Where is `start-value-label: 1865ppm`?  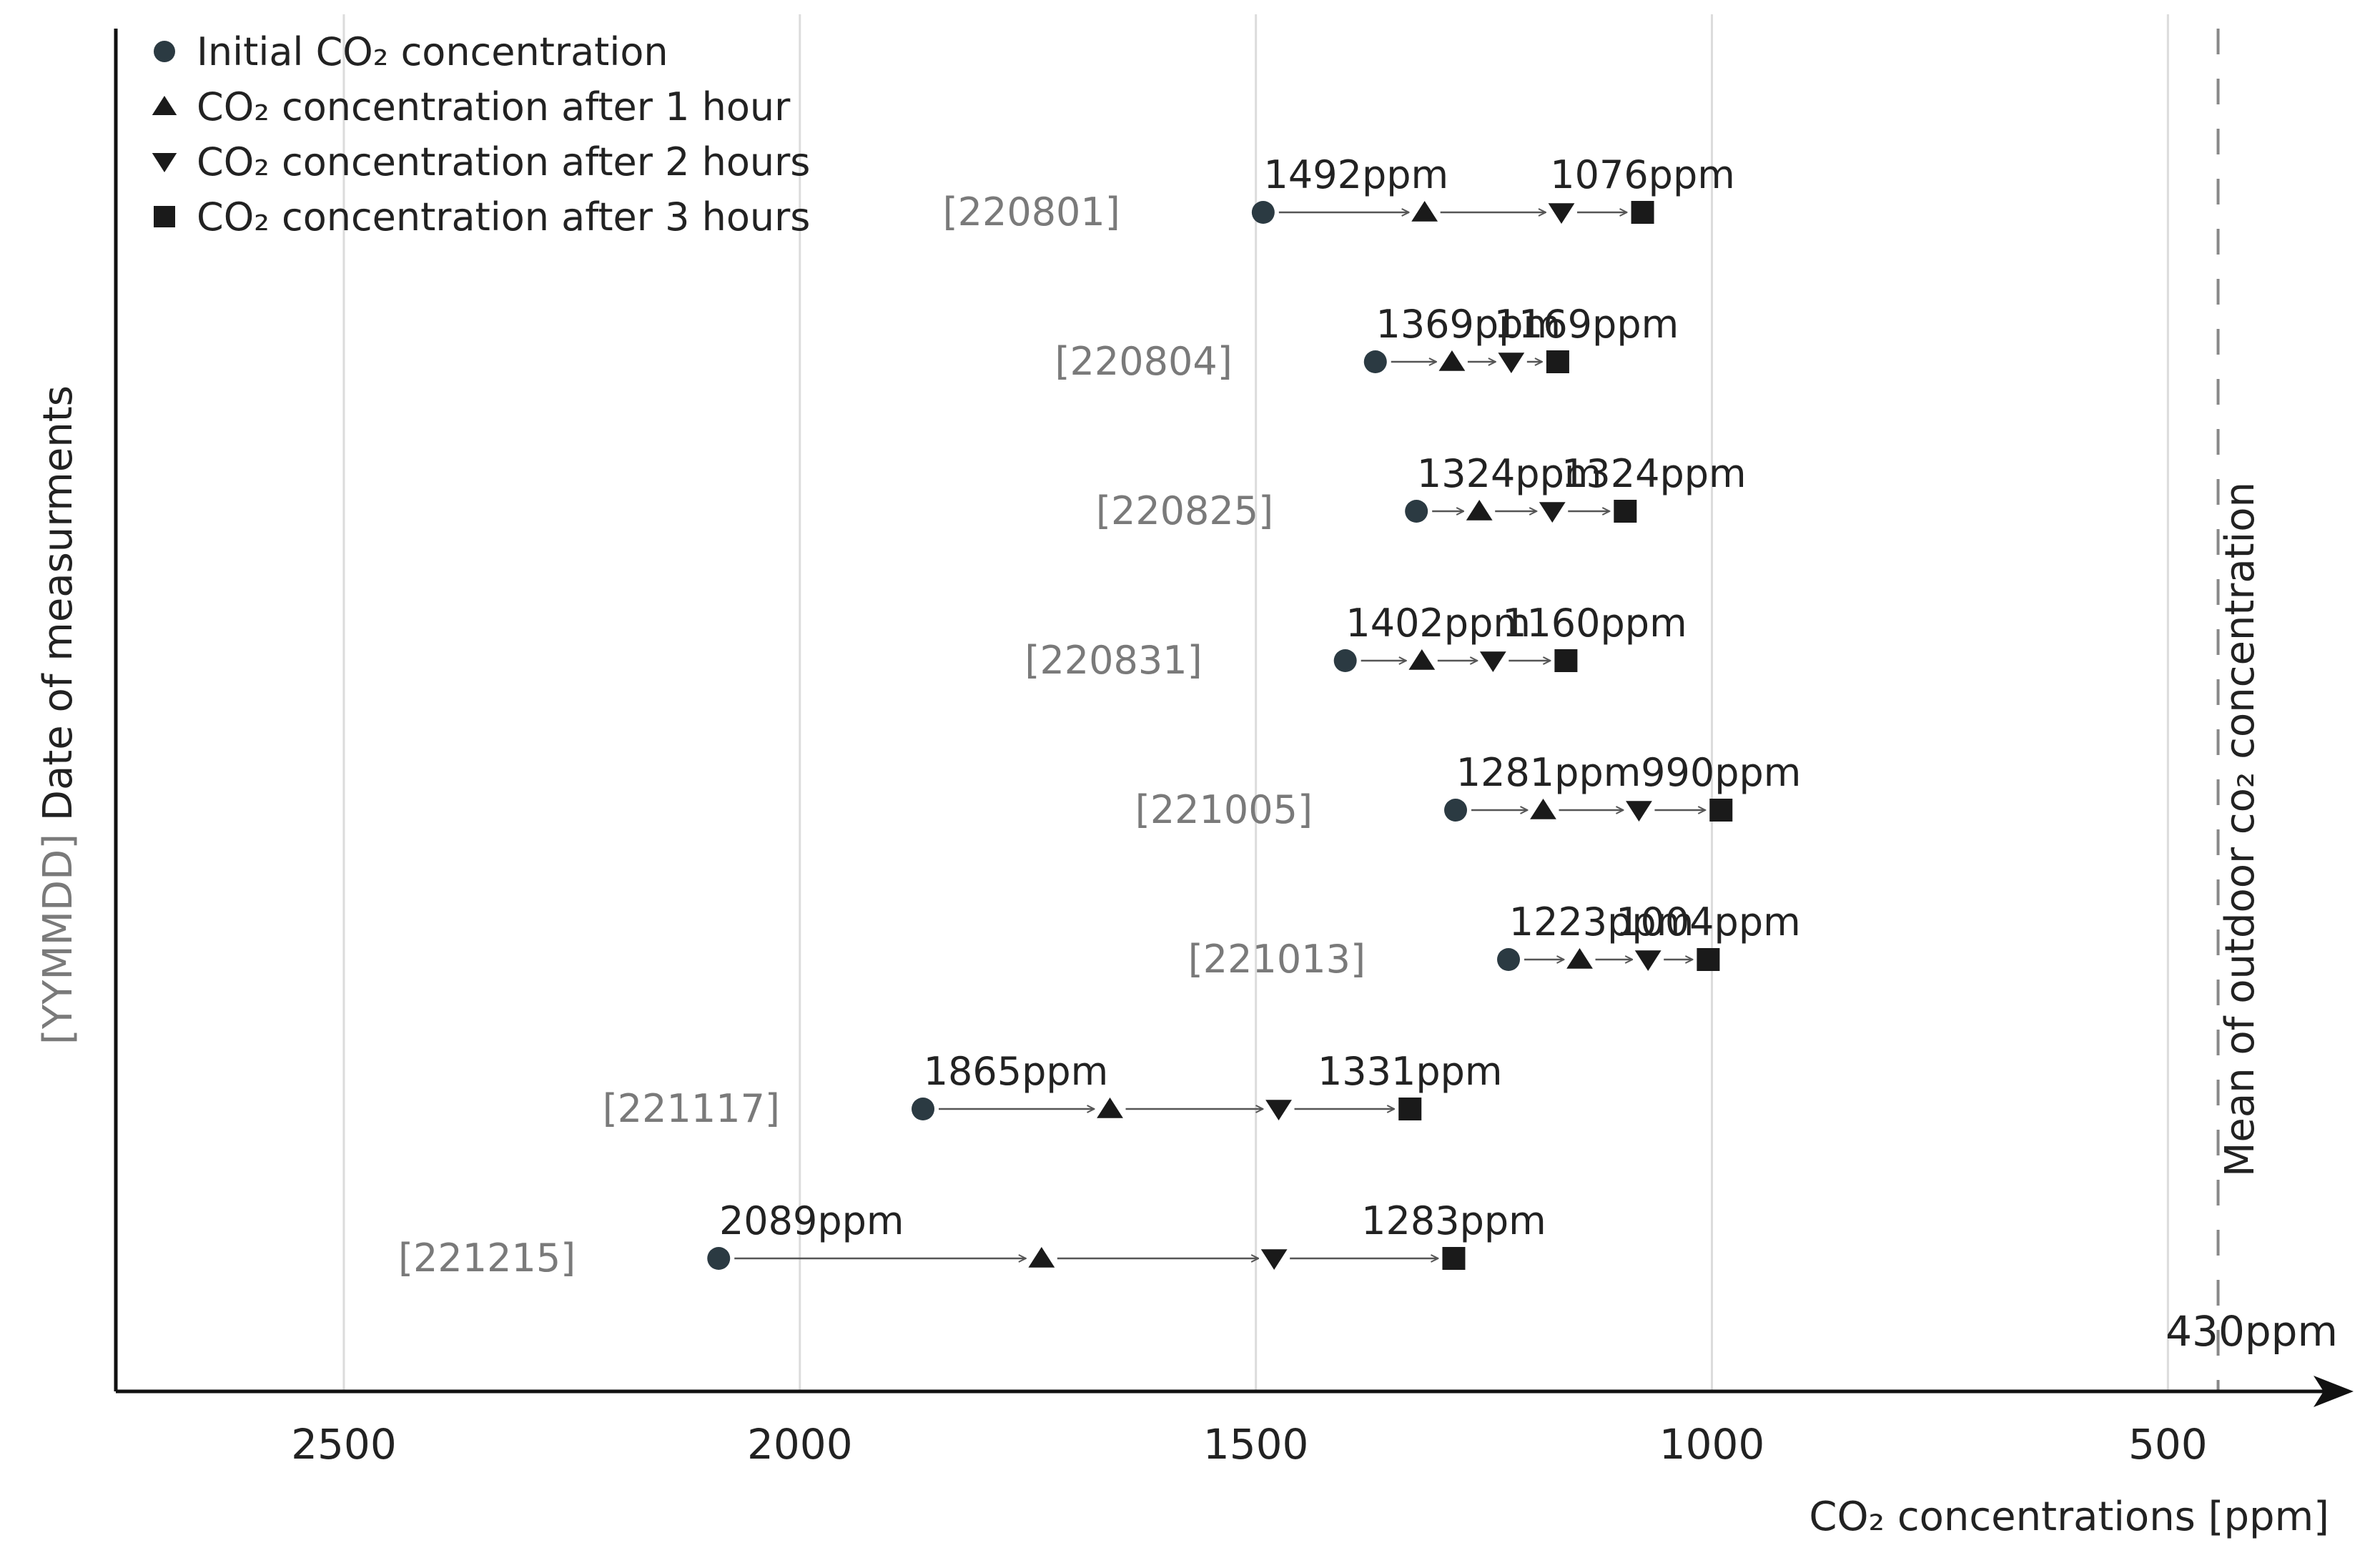 start-value-label: 1865ppm is located at coordinates (1016, 1071).